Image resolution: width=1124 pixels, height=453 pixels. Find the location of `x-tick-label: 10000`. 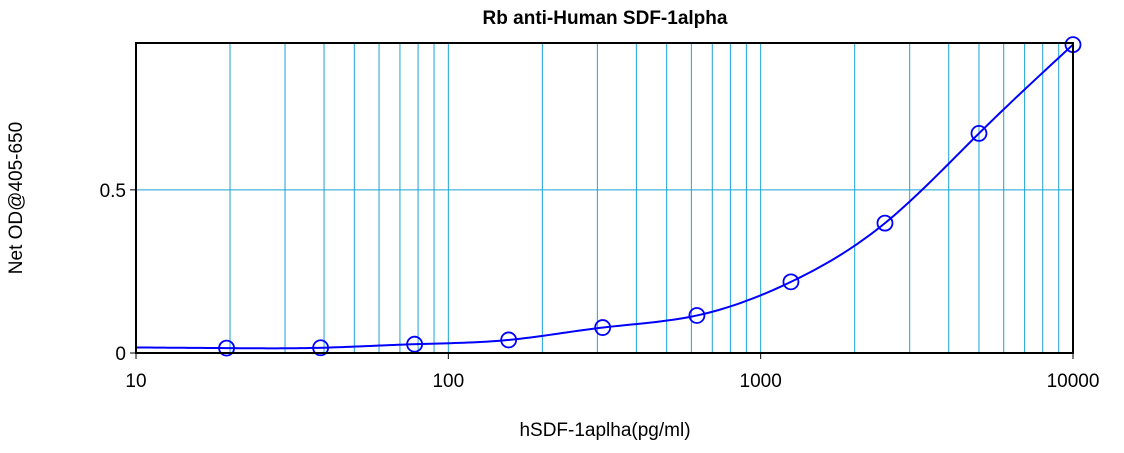

x-tick-label: 10000 is located at coordinates (1073, 381).